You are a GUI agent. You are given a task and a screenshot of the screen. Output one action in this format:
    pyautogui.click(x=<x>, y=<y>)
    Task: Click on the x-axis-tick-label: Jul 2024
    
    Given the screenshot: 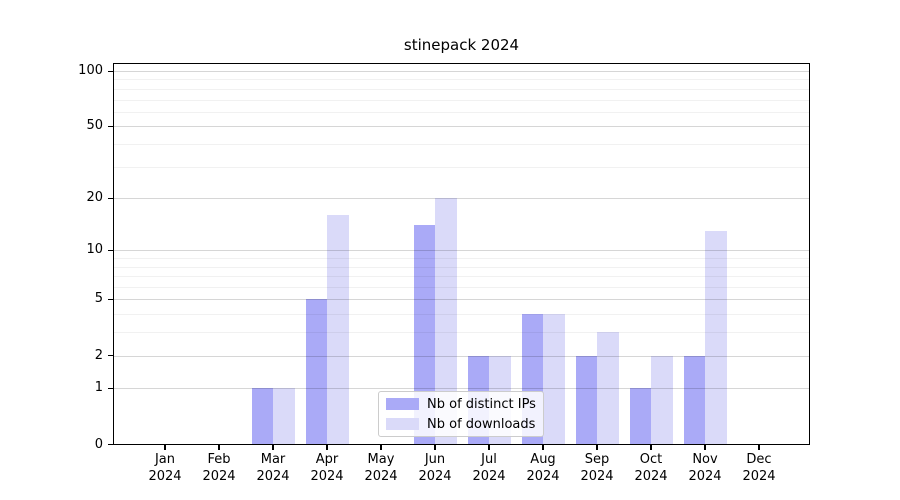 What is the action you would take?
    pyautogui.click(x=489, y=468)
    